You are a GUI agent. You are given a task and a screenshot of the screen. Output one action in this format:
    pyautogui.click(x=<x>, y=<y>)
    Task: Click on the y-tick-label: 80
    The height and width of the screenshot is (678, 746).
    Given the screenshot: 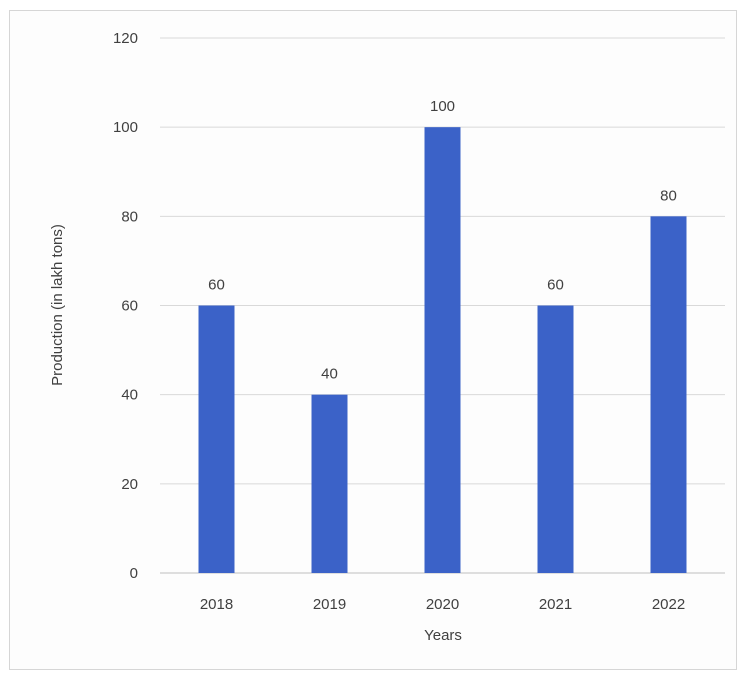 What is the action you would take?
    pyautogui.click(x=129, y=216)
    